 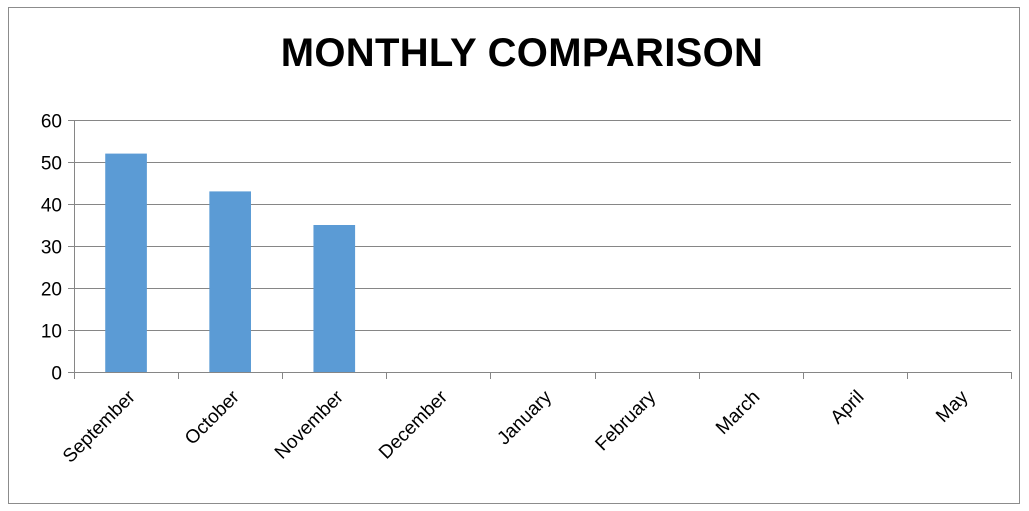 I want to click on bar-november, so click(x=334, y=298).